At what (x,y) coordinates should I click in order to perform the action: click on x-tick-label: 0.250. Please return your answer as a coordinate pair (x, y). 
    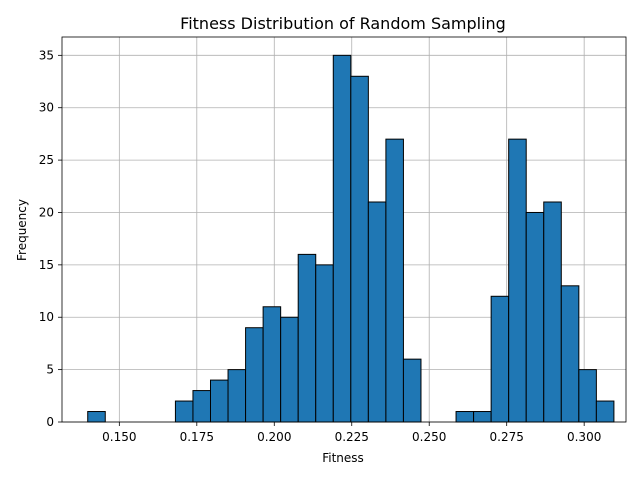
    Looking at the image, I should click on (429, 437).